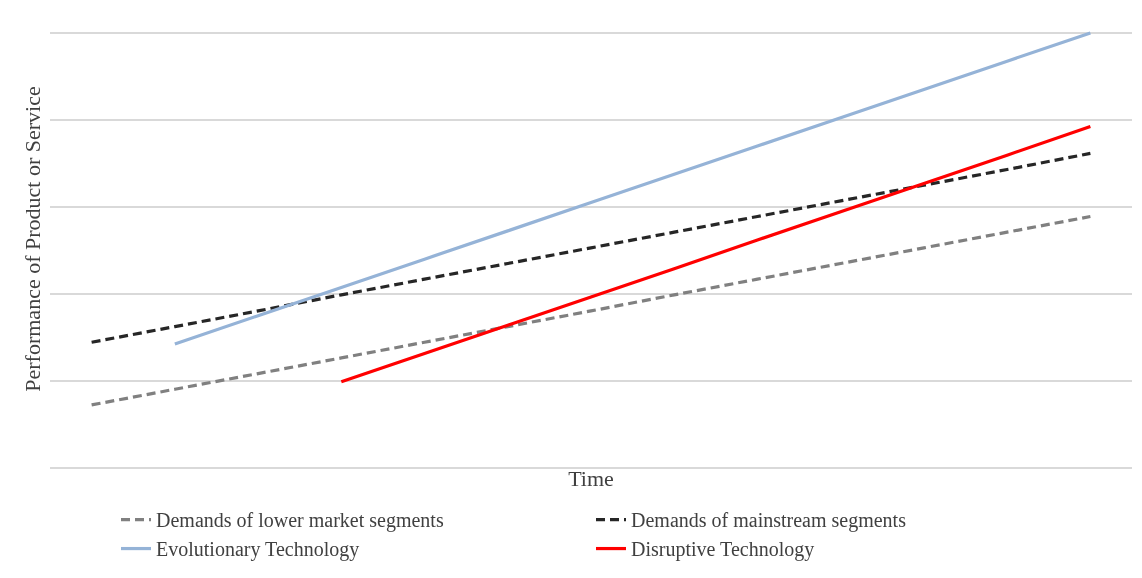  Describe the element at coordinates (591, 478) in the screenshot. I see `x-axis-title: Time` at that location.